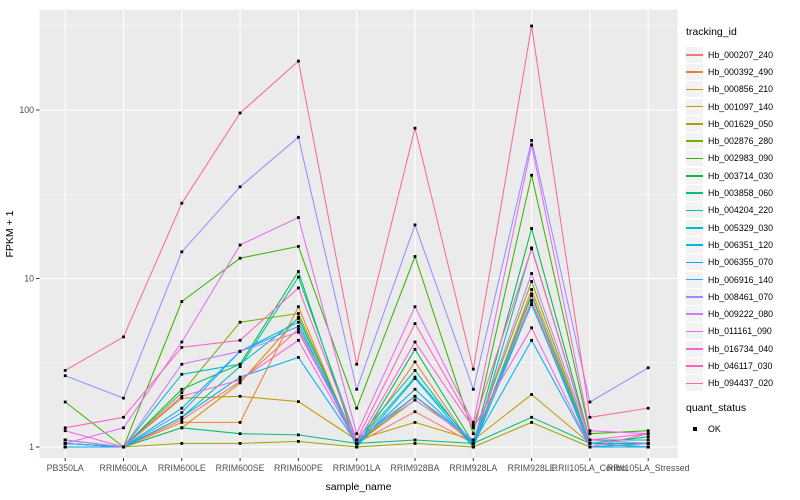  I want to click on legend-item: Hb_003858_060, so click(742, 193).